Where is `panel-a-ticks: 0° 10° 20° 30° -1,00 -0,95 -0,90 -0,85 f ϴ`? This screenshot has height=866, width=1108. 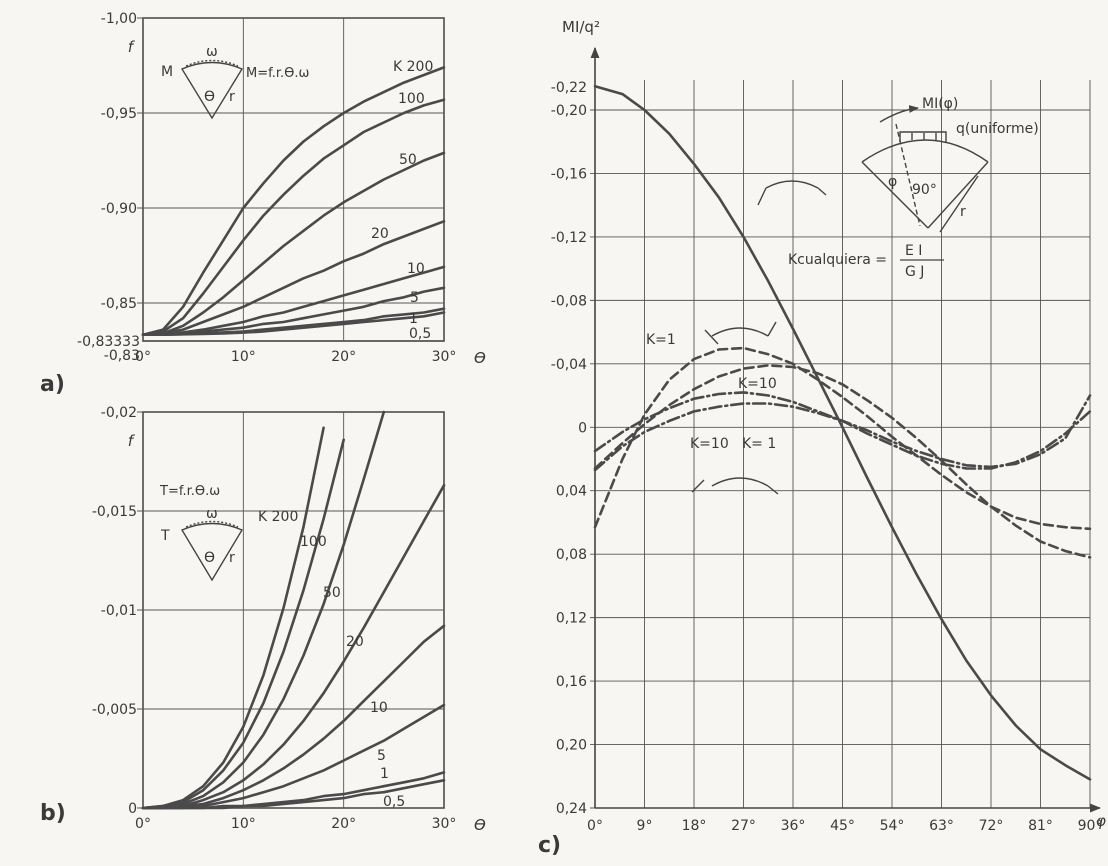 panel-a-ticks: 0° 10° 20° 30° -1,00 -0,95 -0,90 -0,85 f ϴ is located at coordinates (293, 189).